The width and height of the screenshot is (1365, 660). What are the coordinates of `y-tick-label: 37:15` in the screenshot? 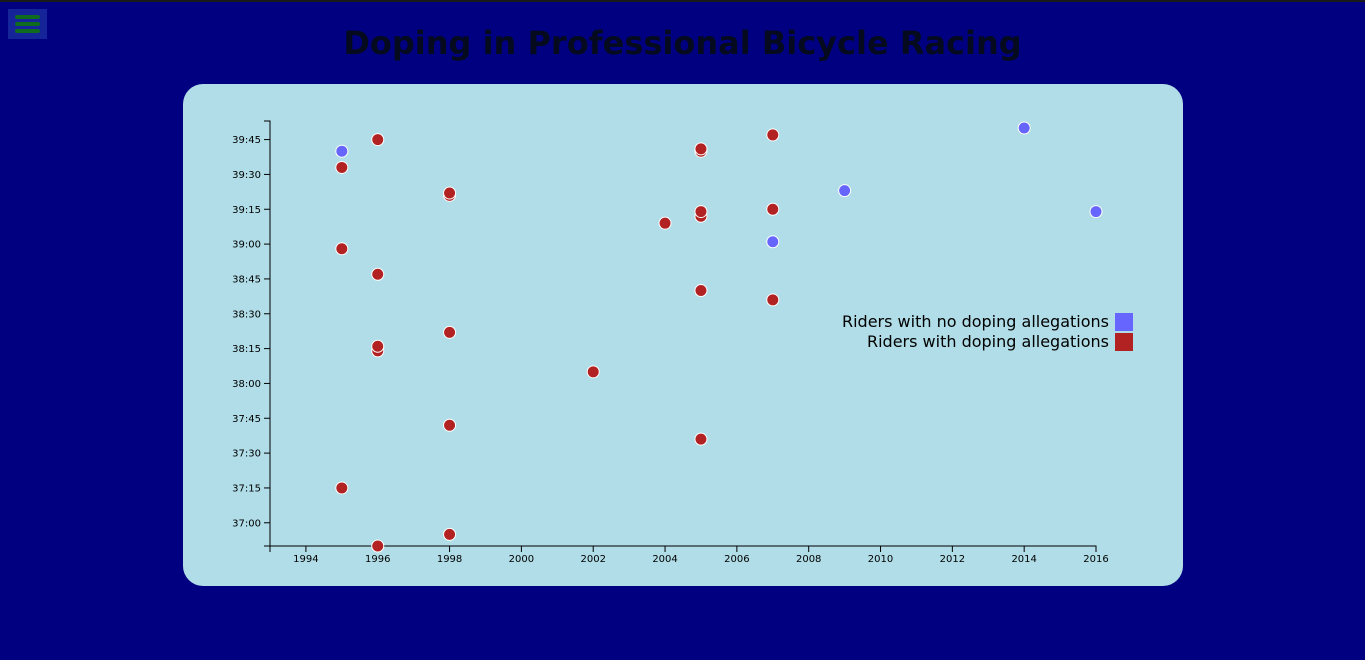 It's located at (246, 488).